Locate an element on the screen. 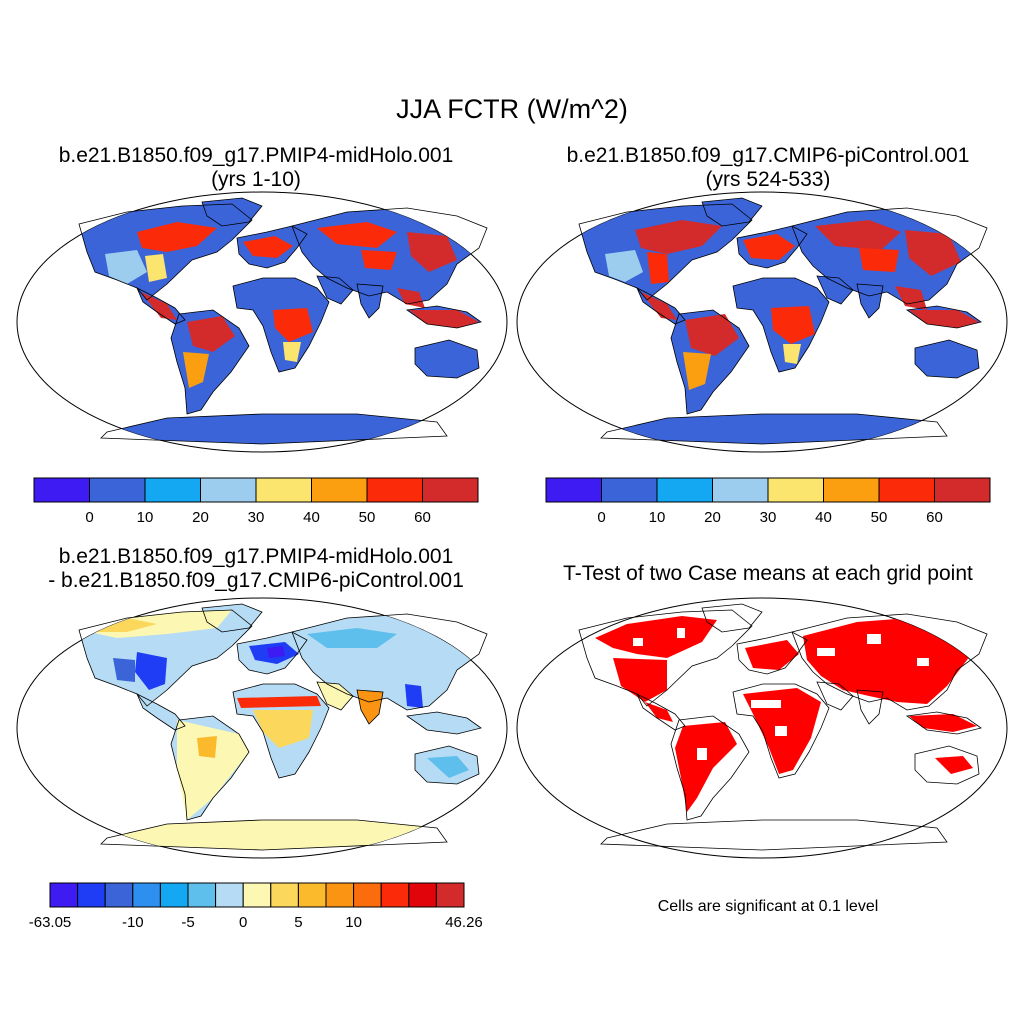 Image resolution: width=1024 pixels, height=1024 pixels. panel2-title-line1: b.e21.B1850.f09_g17.CMIP6-piControl.001 is located at coordinates (768, 155).